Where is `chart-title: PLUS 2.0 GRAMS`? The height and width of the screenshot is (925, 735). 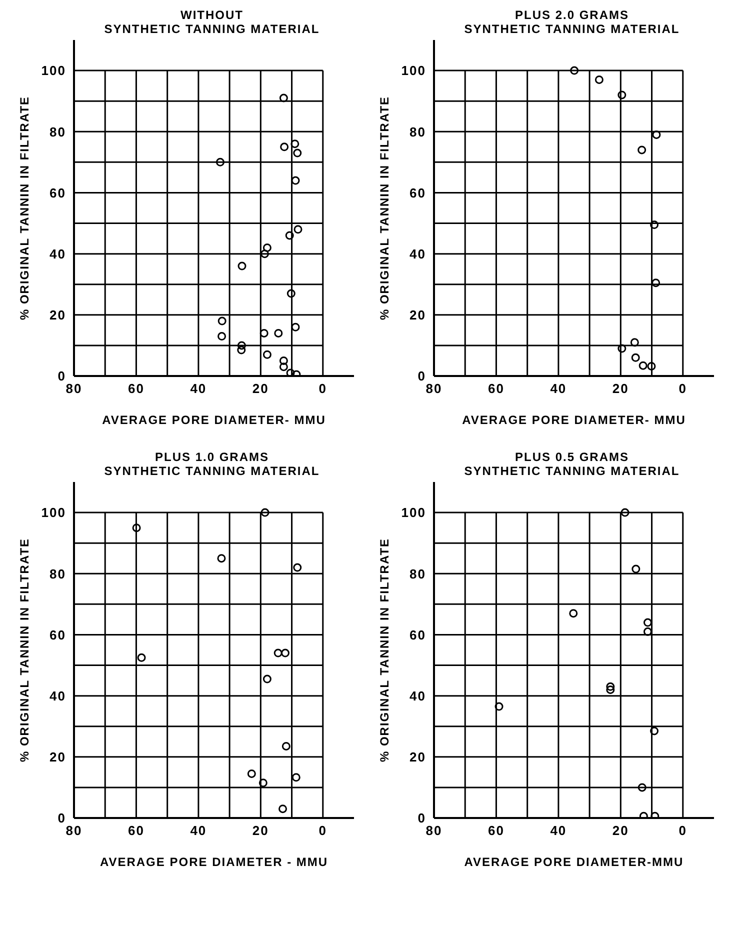 chart-title: PLUS 2.0 GRAMS is located at coordinates (572, 15).